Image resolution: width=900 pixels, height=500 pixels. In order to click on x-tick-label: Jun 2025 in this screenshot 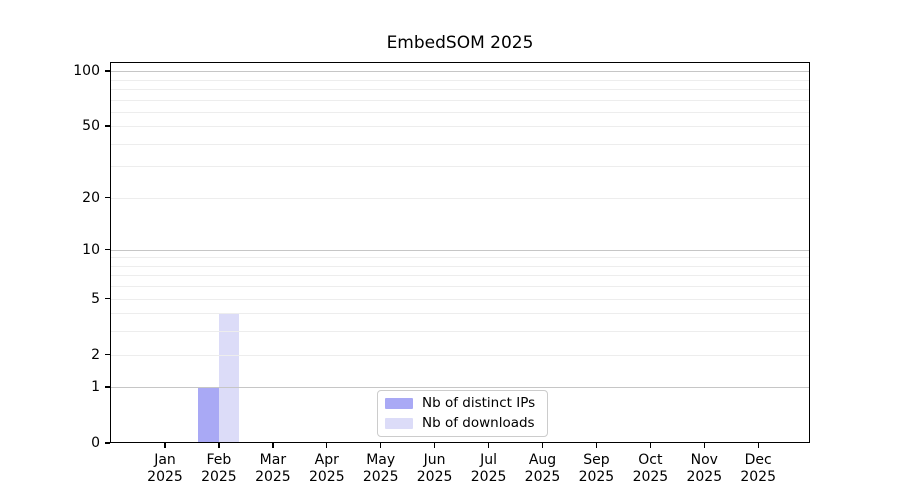, I will do `click(435, 468)`.